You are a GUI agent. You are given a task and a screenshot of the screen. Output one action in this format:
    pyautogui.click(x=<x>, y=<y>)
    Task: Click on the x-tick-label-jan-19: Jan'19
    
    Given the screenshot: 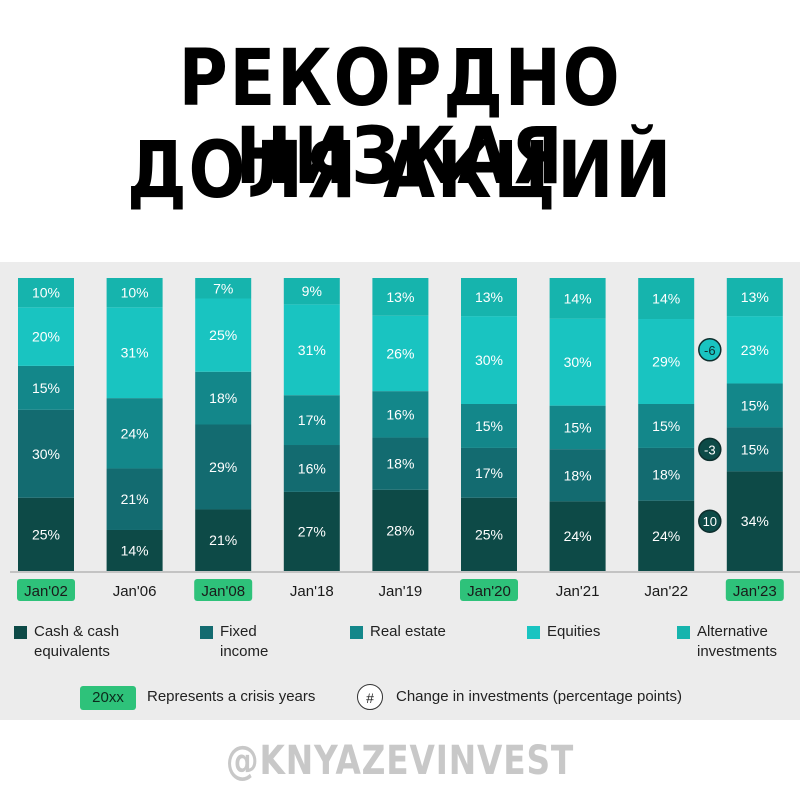 What is the action you would take?
    pyautogui.click(x=401, y=591)
    